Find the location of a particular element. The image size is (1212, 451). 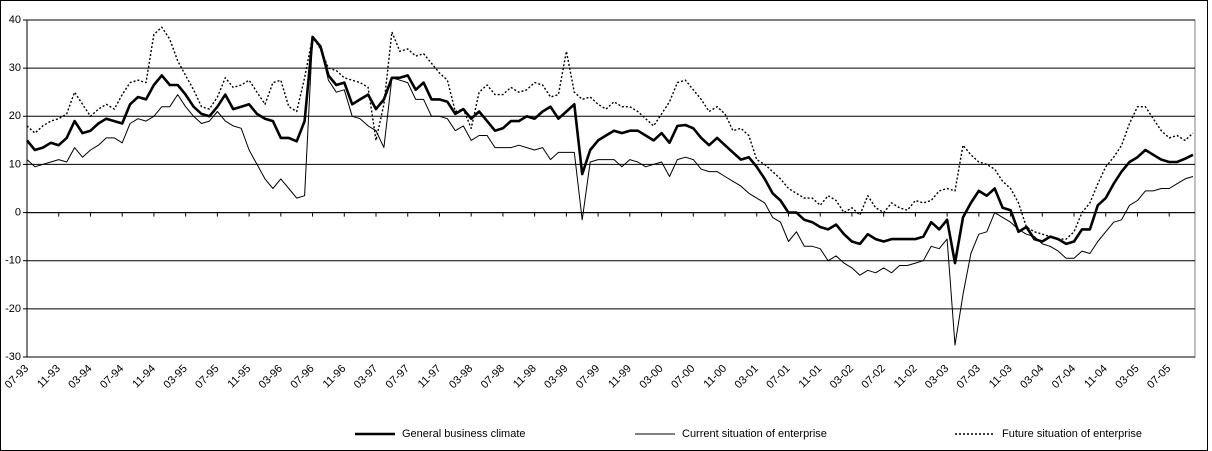

legend-label: General business climate is located at coordinates (464, 434).